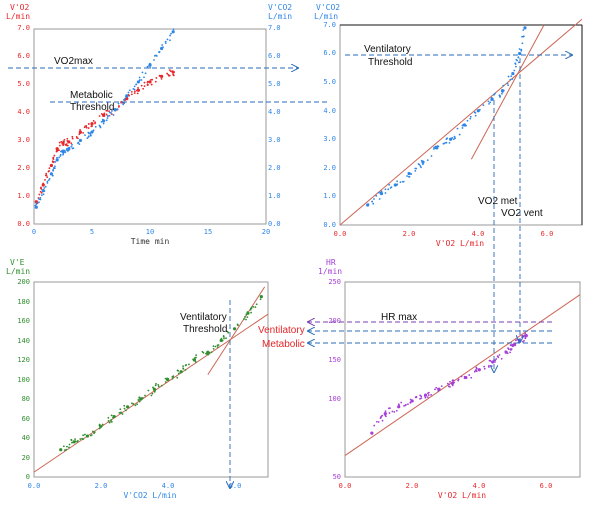 The image size is (590, 507). I want to click on y-tick-250: 250, so click(334, 282).